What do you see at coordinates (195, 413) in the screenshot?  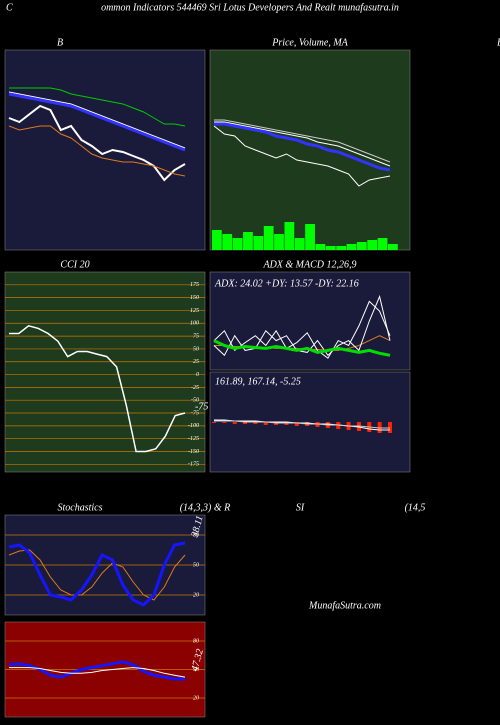 I see `y-tick-label: -75` at bounding box center [195, 413].